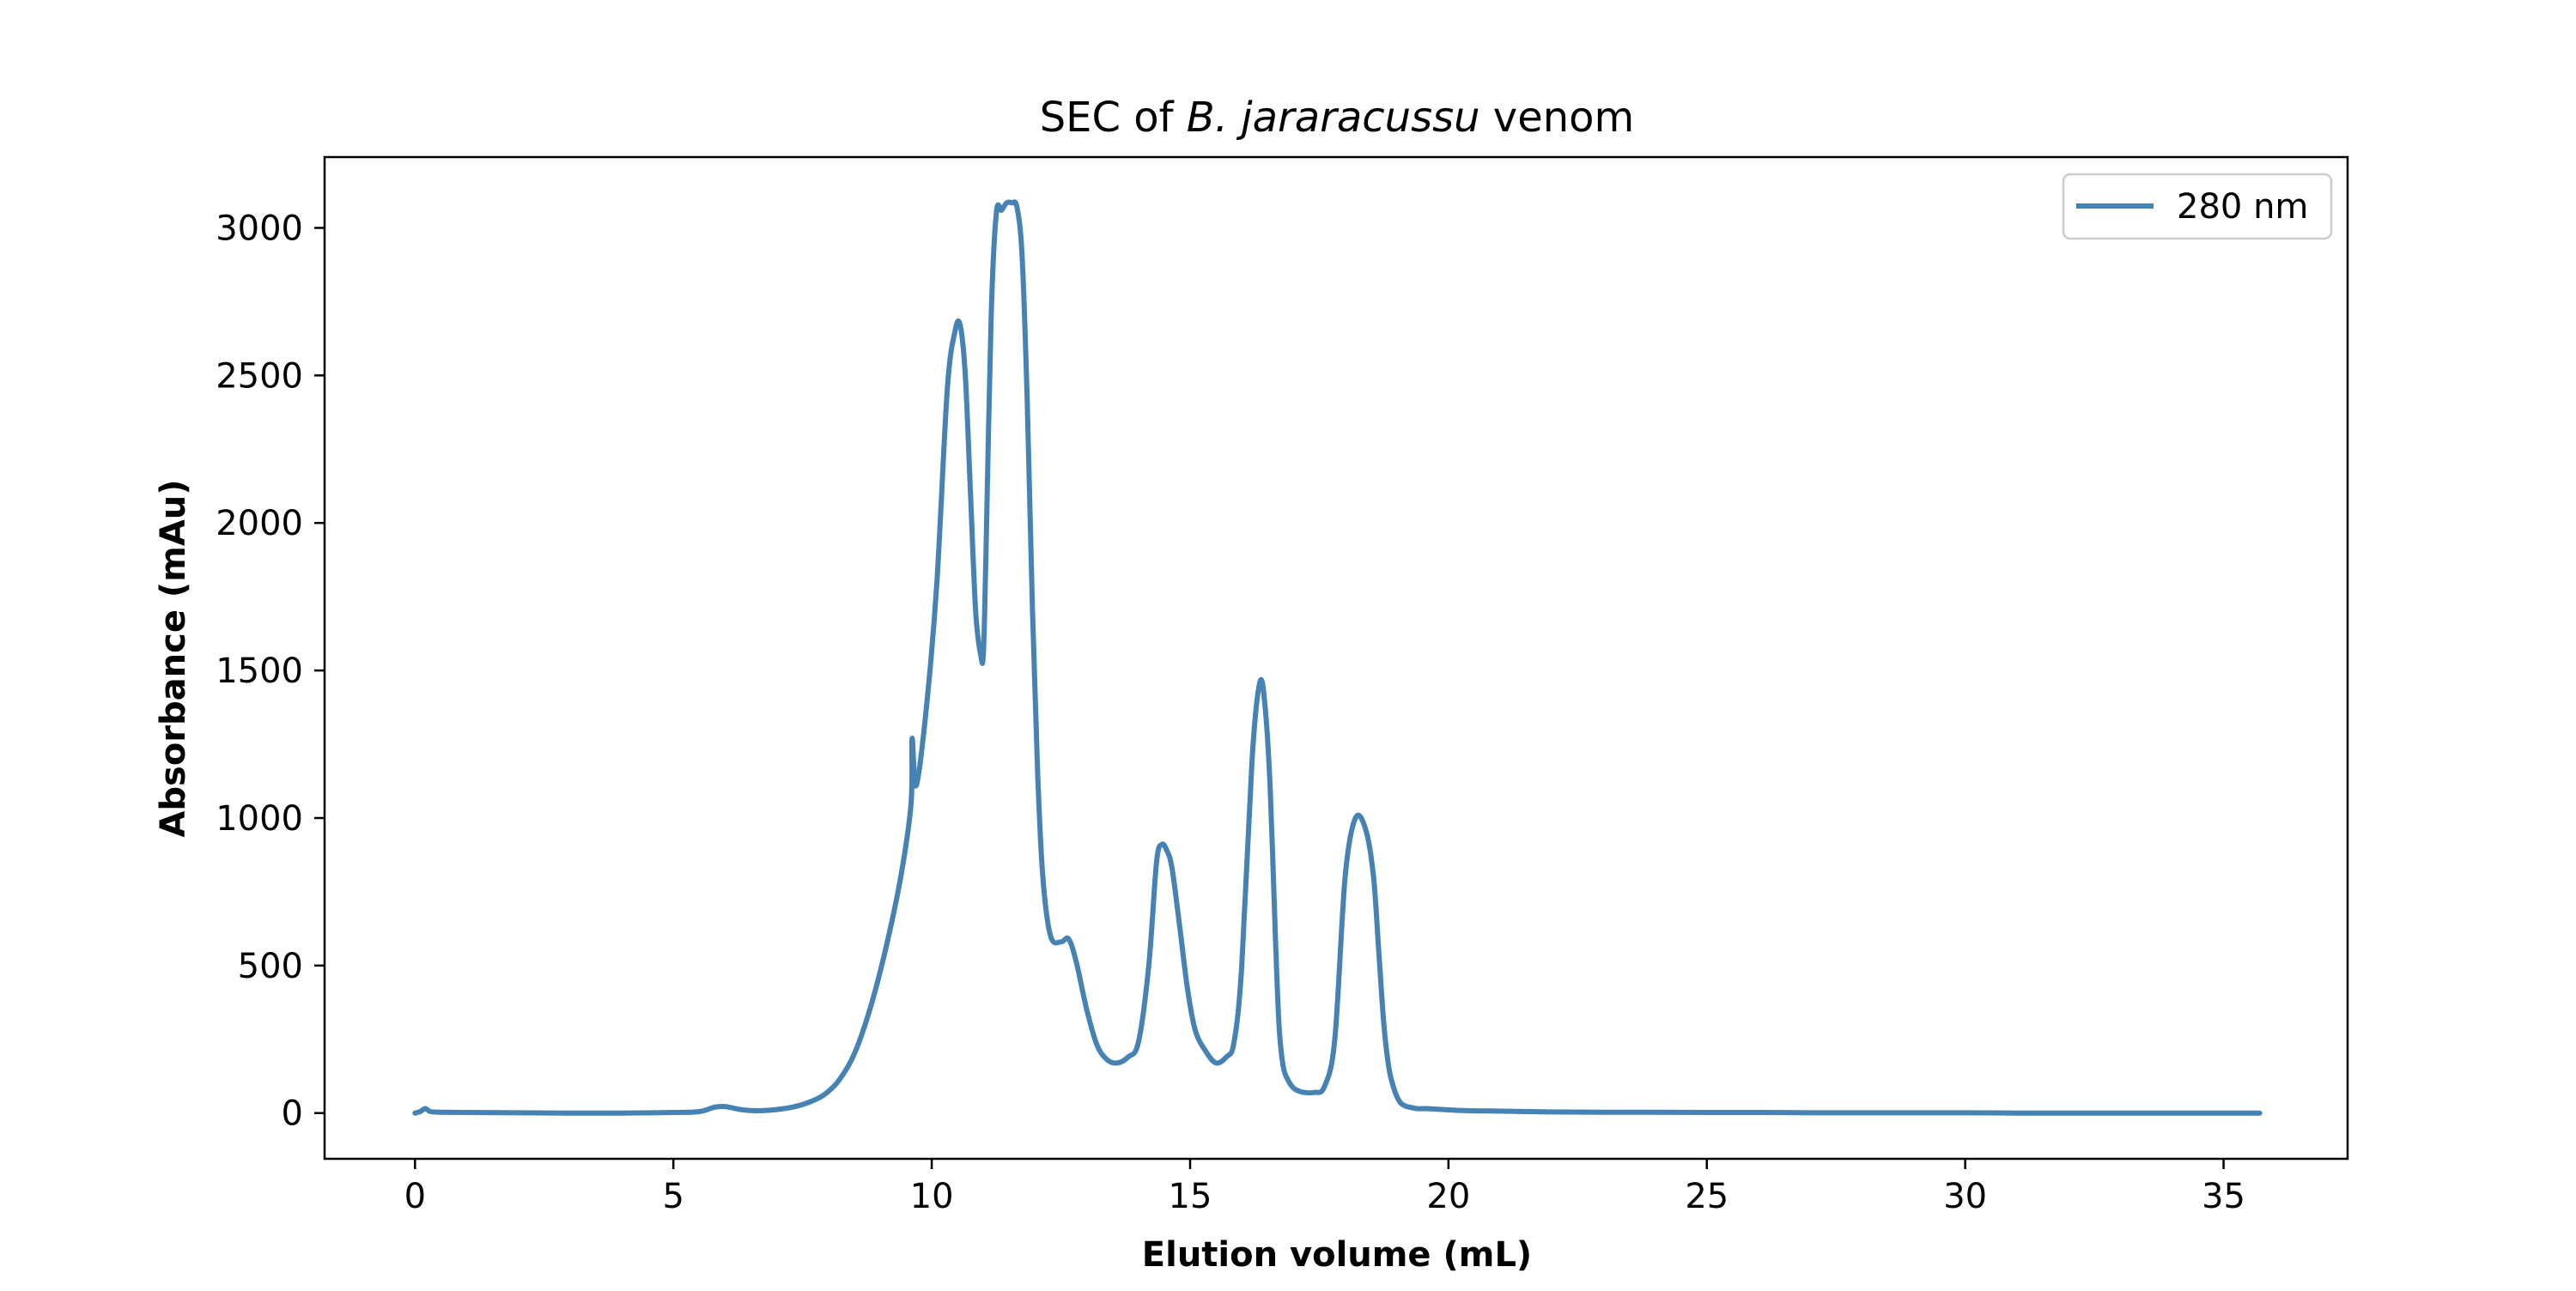 This screenshot has width=2576, height=1291. Describe the element at coordinates (932, 1197) in the screenshot. I see `x-tick-label-10: 10` at that location.